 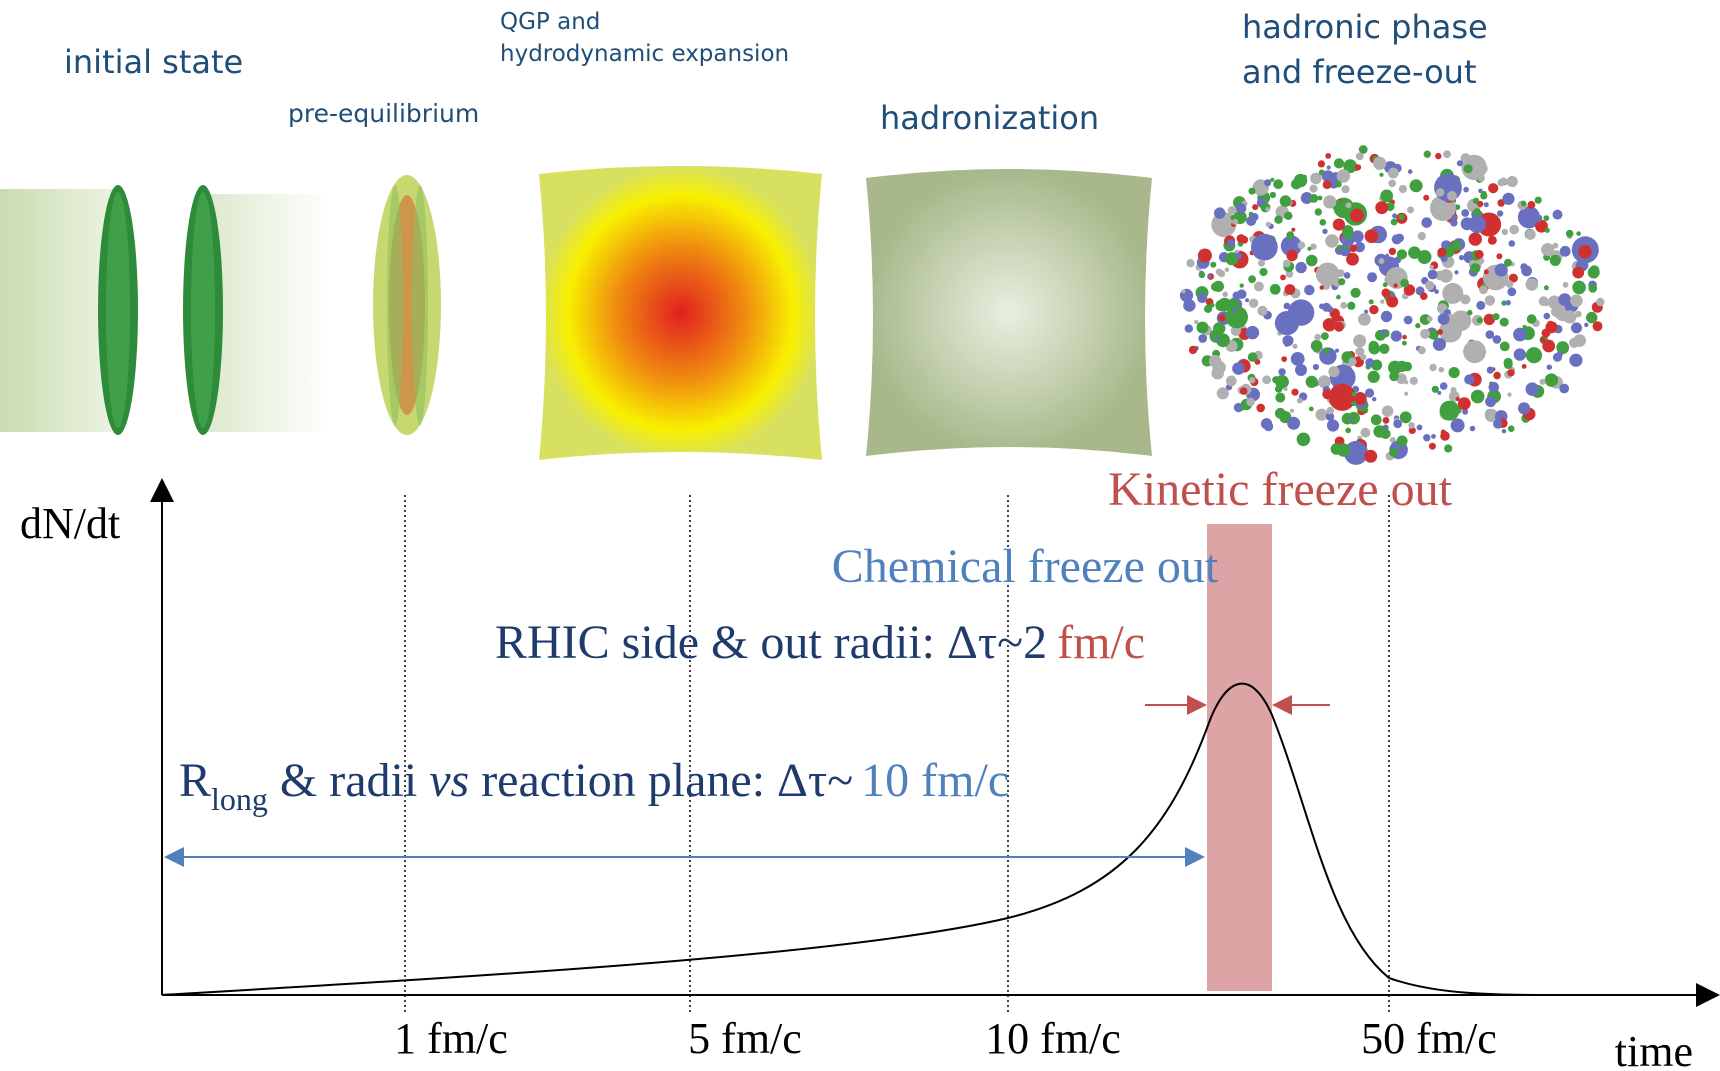 I want to click on qgp-image, so click(x=680, y=313).